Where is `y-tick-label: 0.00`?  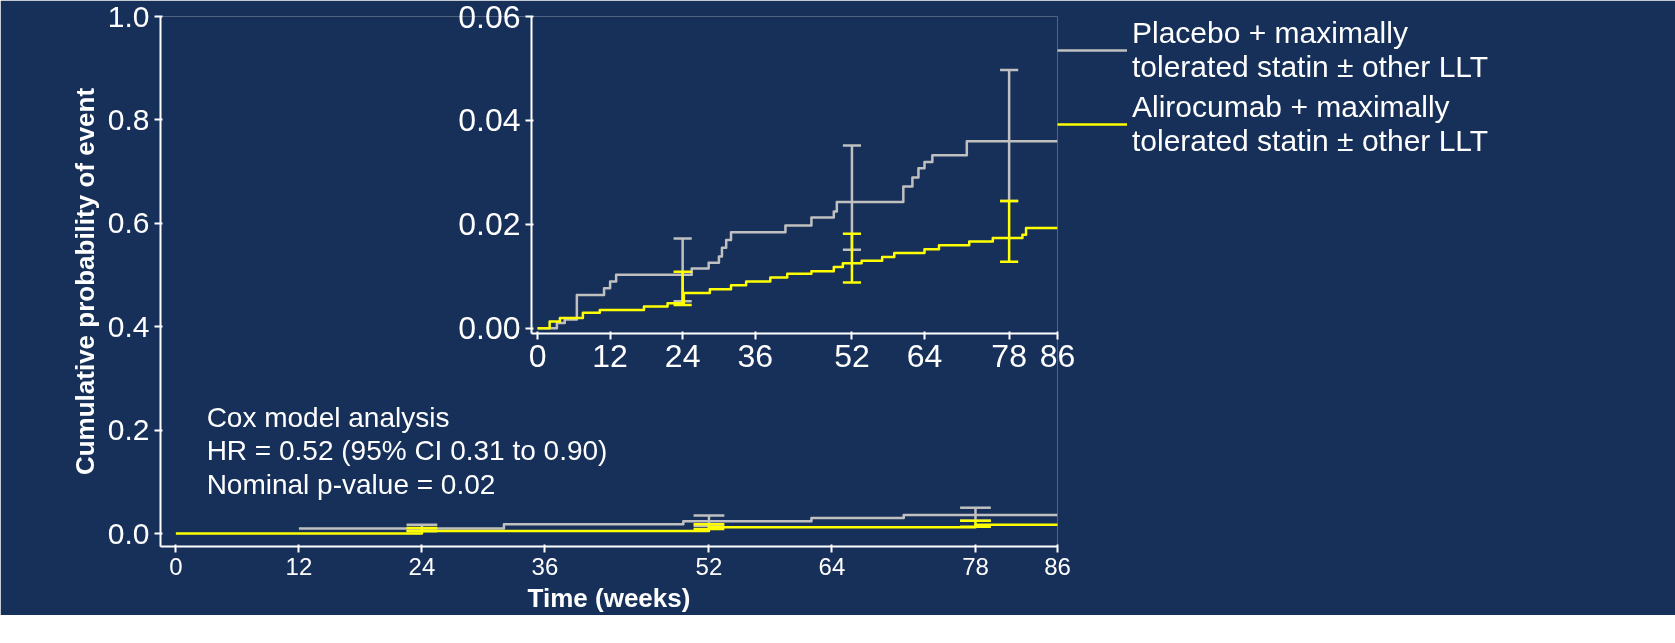
y-tick-label: 0.00 is located at coordinates (489, 328).